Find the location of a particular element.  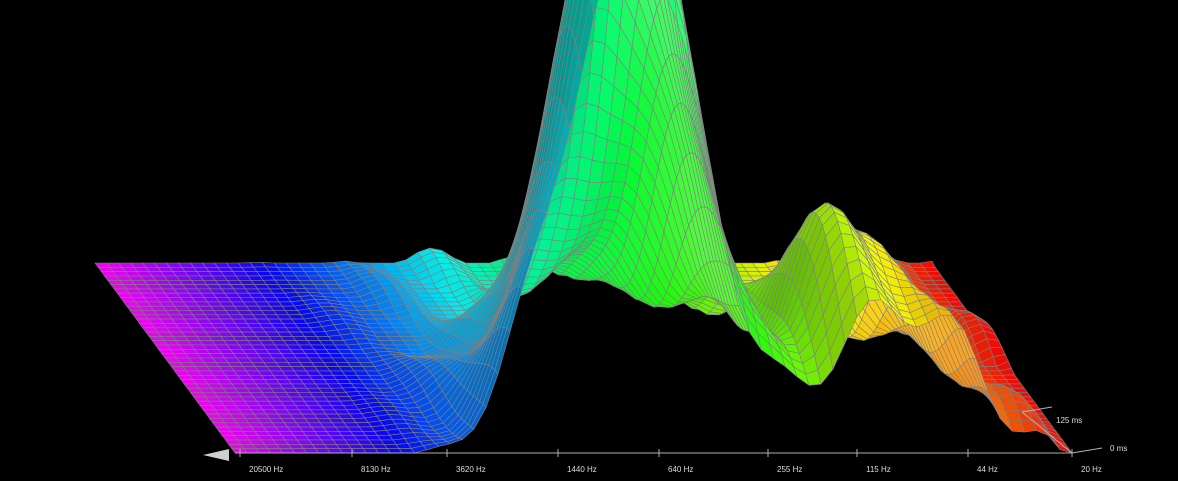

frequency-tick-label: 255 Hz is located at coordinates (789, 469).